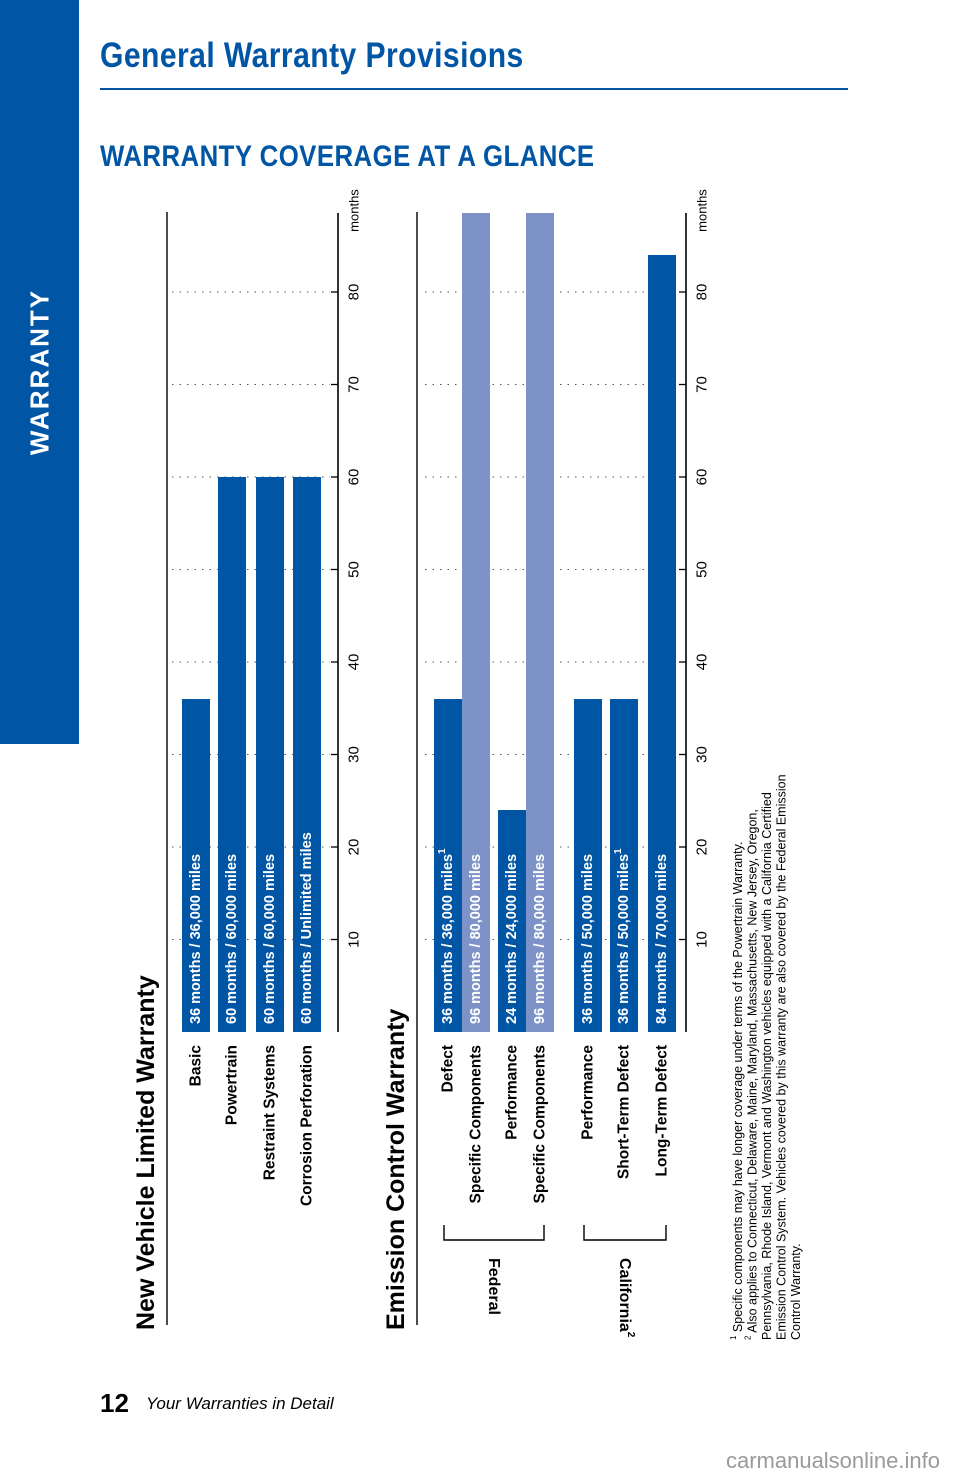 This screenshot has height=1482, width=960. What do you see at coordinates (347, 156) in the screenshot?
I see `section-title: WARRANTY COVERAGE AT A GLANCE` at bounding box center [347, 156].